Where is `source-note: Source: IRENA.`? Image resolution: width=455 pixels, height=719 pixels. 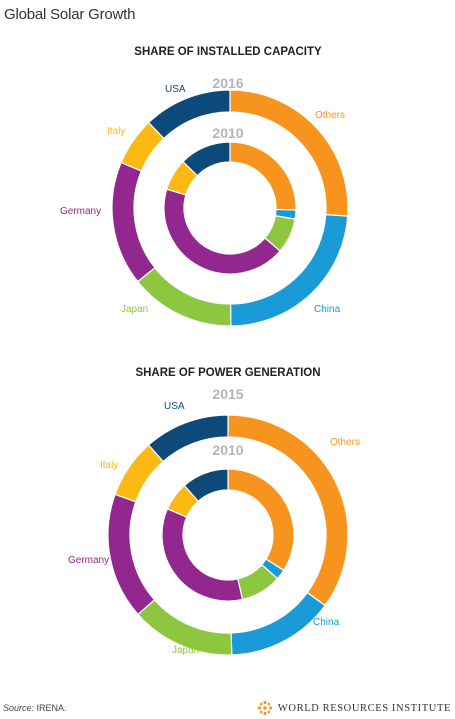
source-note: Source: IRENA. is located at coordinates (35, 708).